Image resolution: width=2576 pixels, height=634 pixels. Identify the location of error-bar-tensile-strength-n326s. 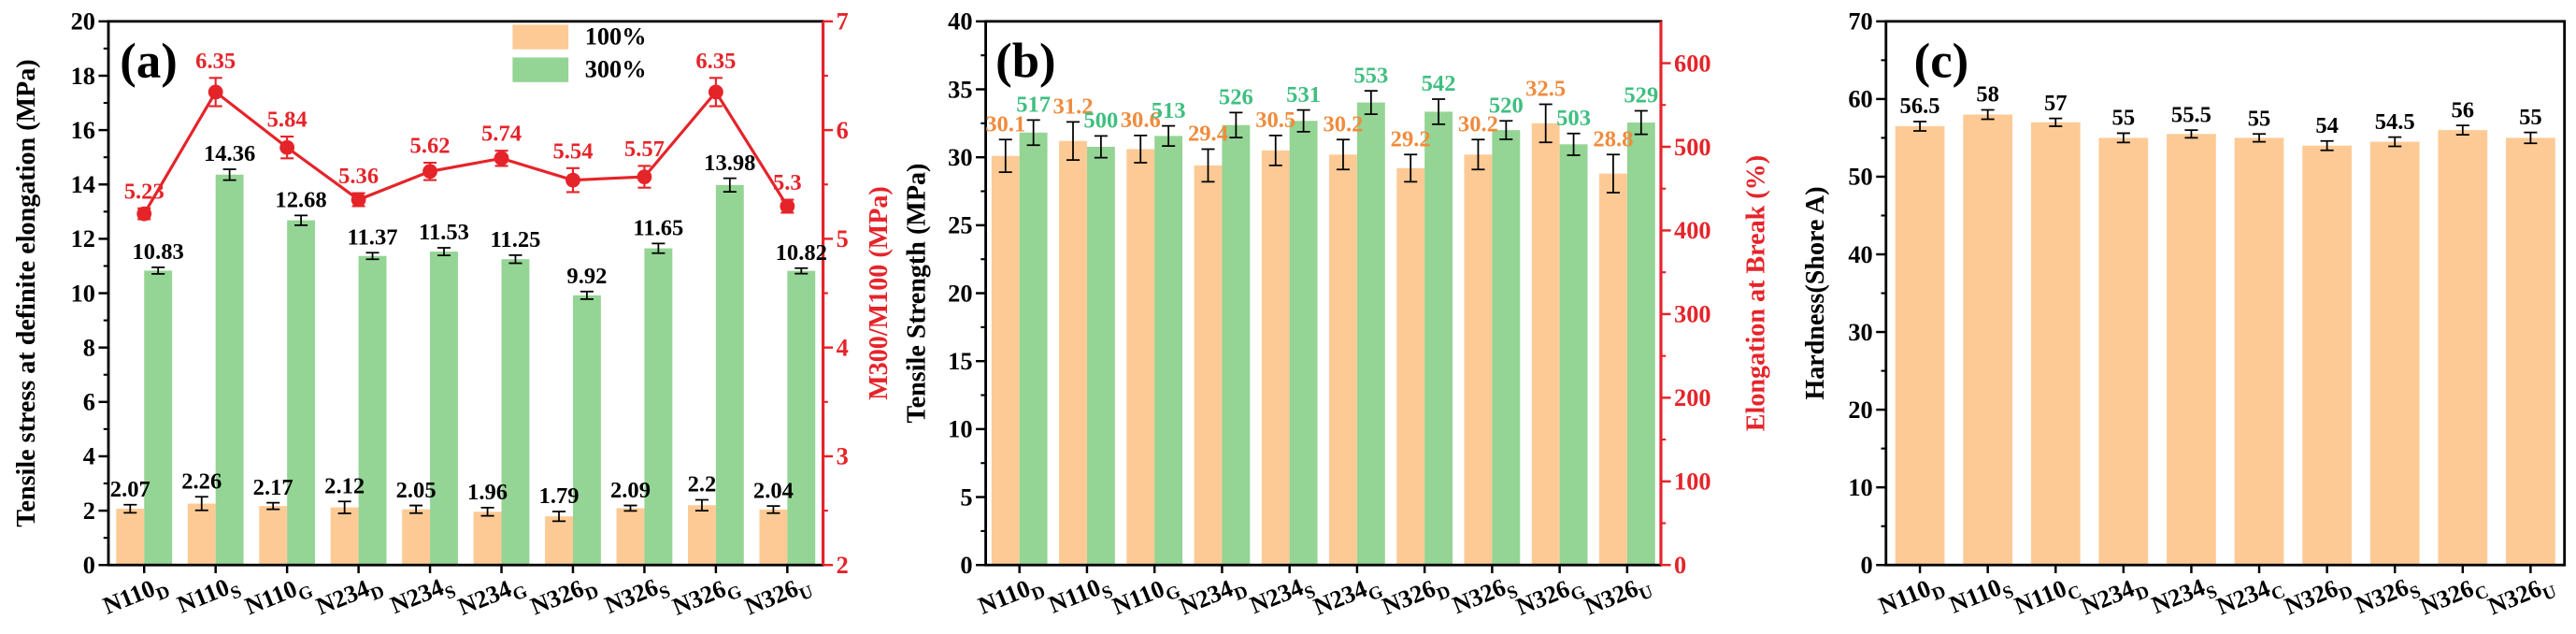
(1478, 154).